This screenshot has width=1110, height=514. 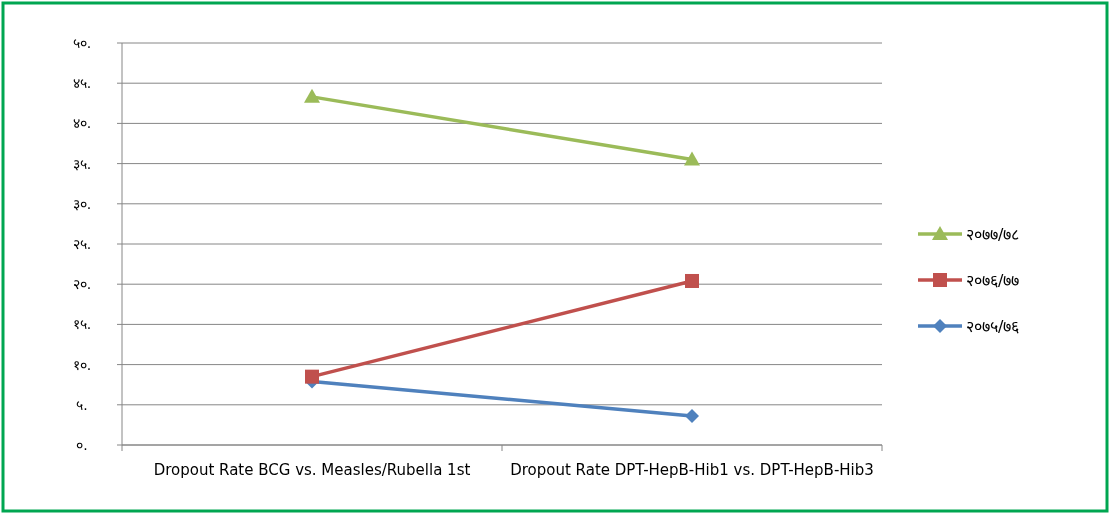 What do you see at coordinates (82, 203) in the screenshot?
I see `y-tick-label: ३०.` at bounding box center [82, 203].